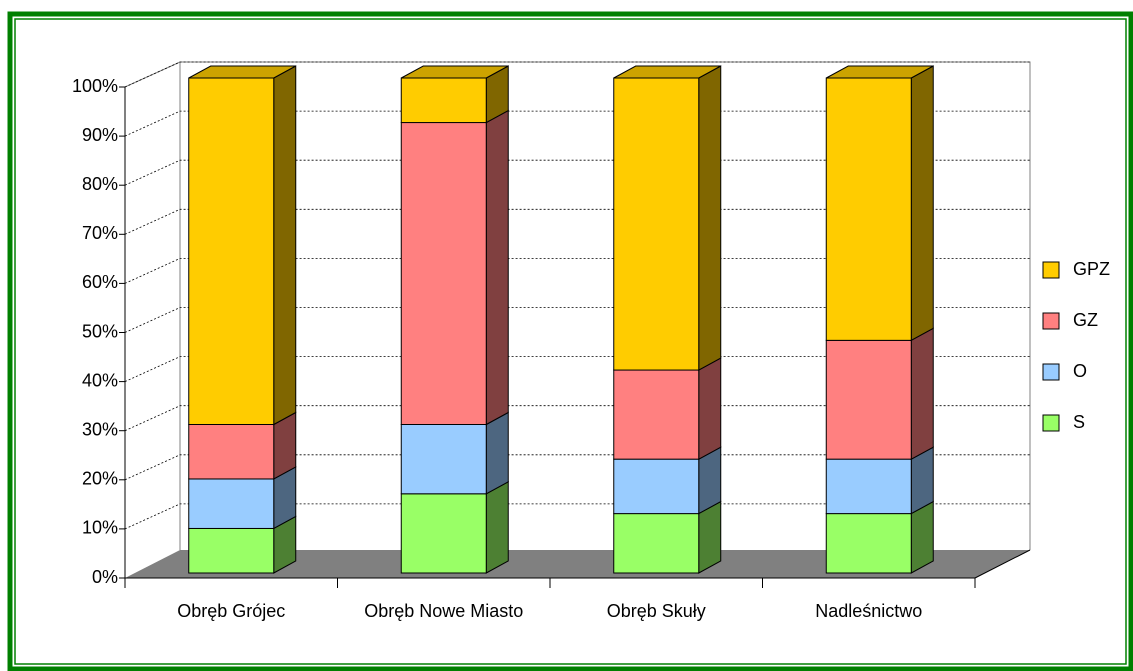  What do you see at coordinates (868, 611) in the screenshot?
I see `x-tick-label: Nadleśnictwo` at bounding box center [868, 611].